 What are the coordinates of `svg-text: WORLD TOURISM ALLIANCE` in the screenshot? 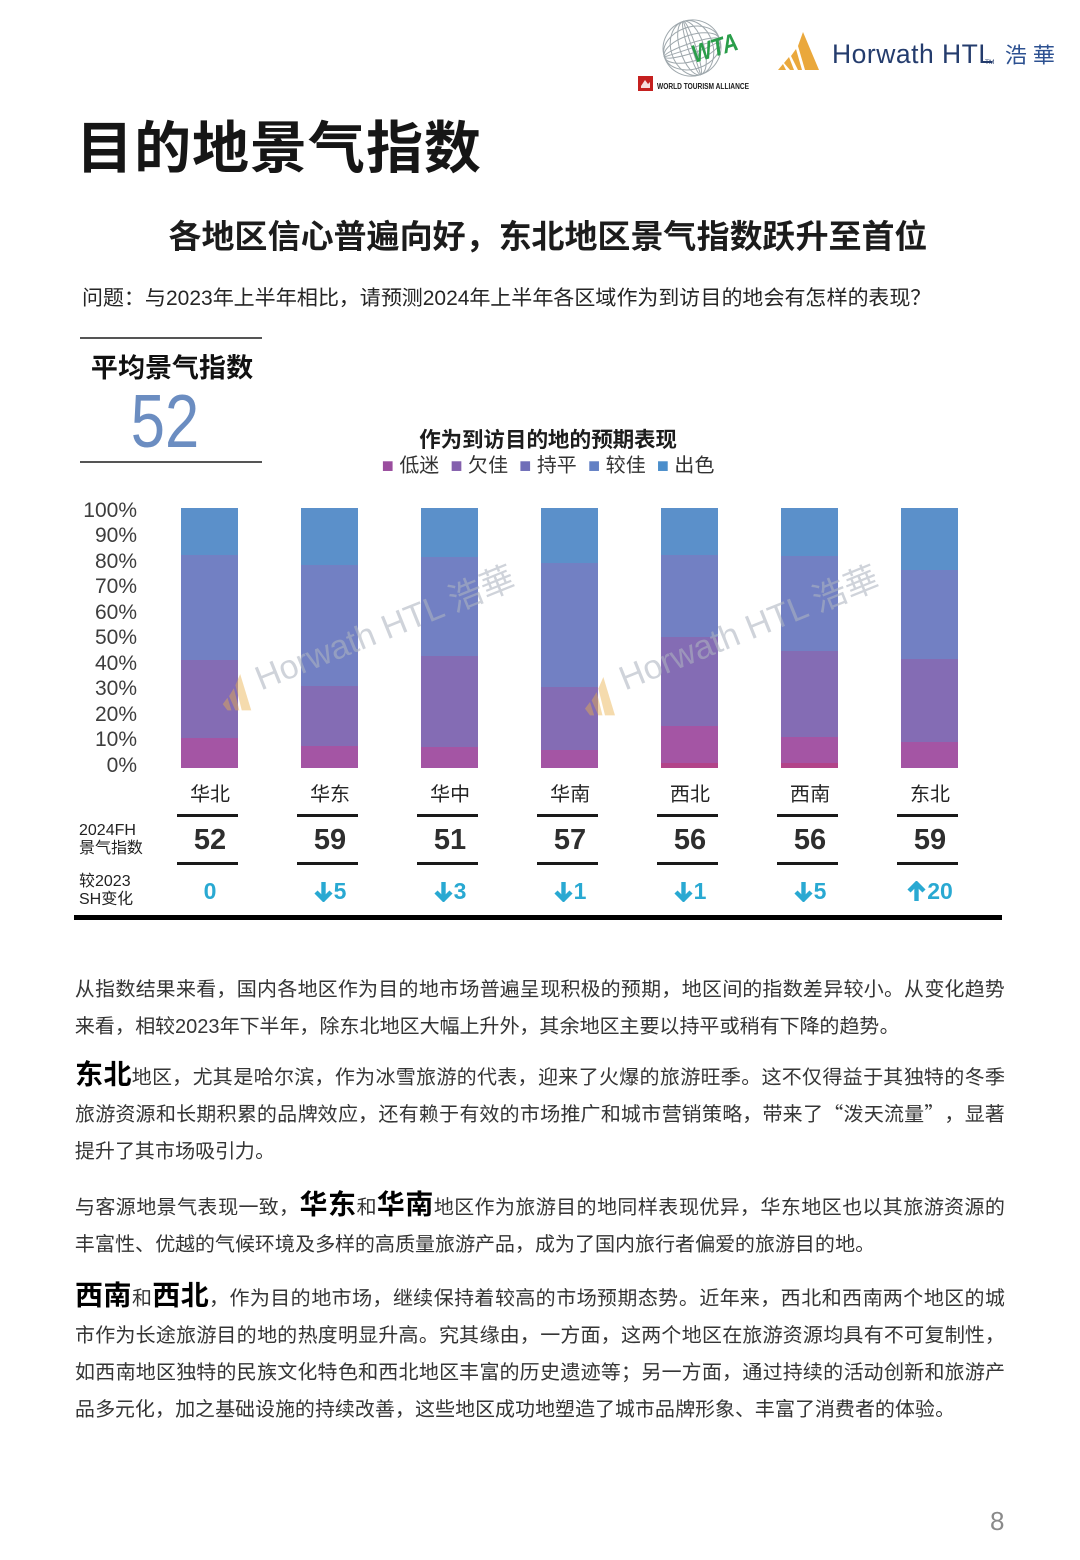 It's located at (703, 86).